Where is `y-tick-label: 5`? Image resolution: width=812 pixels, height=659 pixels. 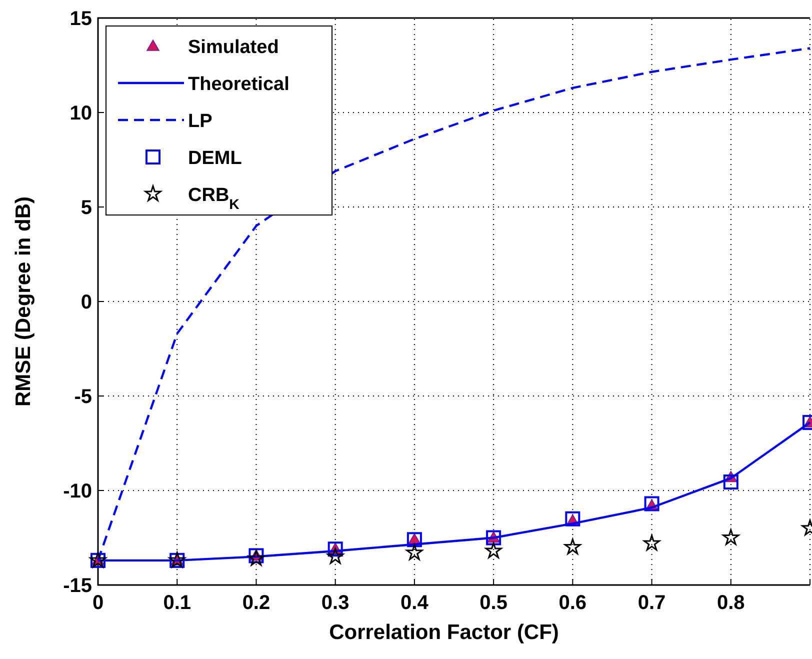
y-tick-label: 5 is located at coordinates (86, 208).